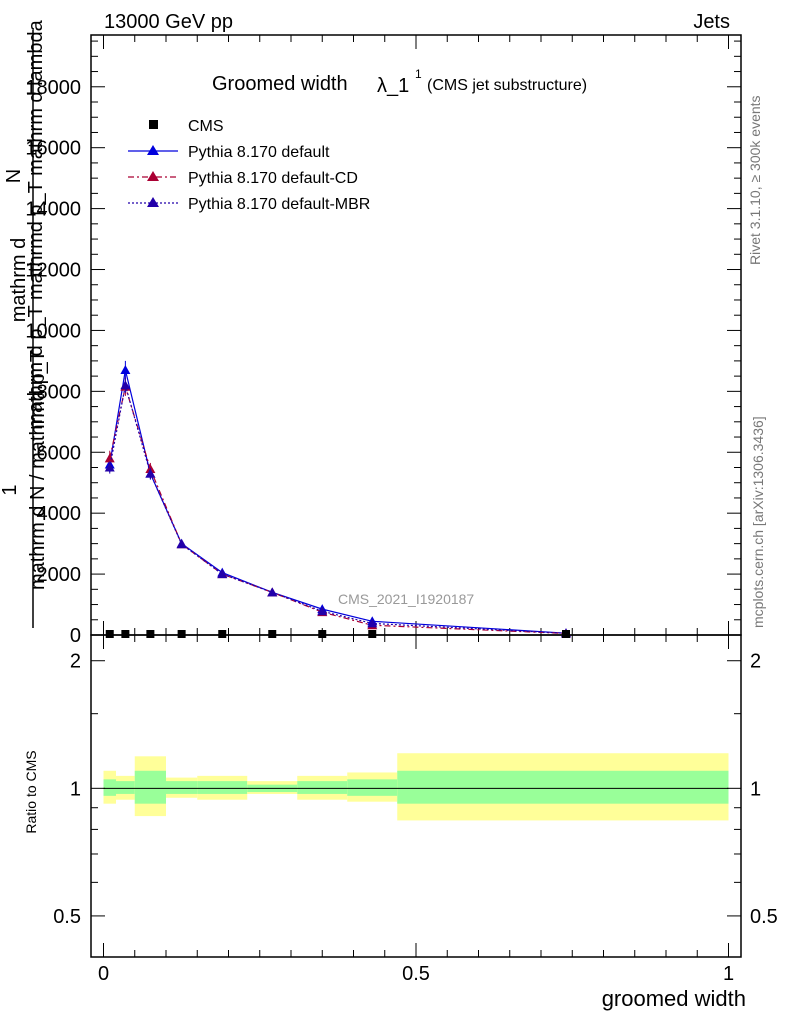 The height and width of the screenshot is (1024, 786). Describe the element at coordinates (273, 178) in the screenshot. I see `legend-label: Pythia 8.170 default-CD` at that location.